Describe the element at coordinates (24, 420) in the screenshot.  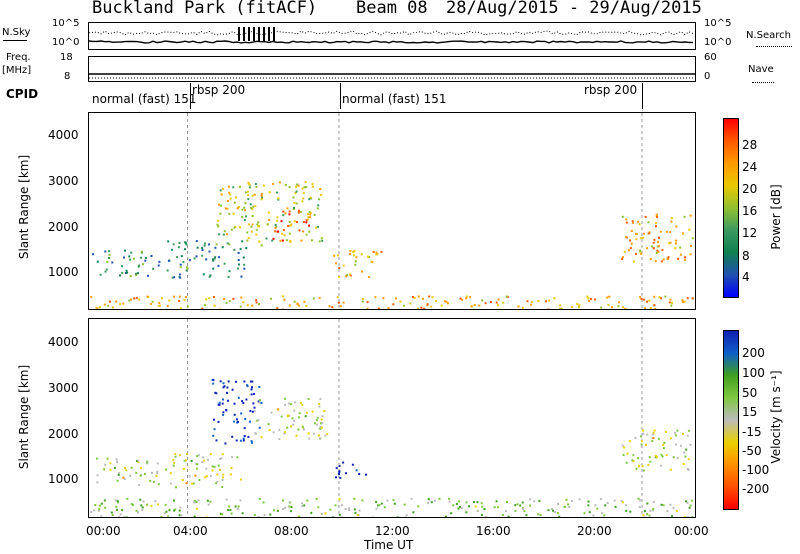
I see `velocity-ylabel-wrap: Slant Range [km]` at that location.